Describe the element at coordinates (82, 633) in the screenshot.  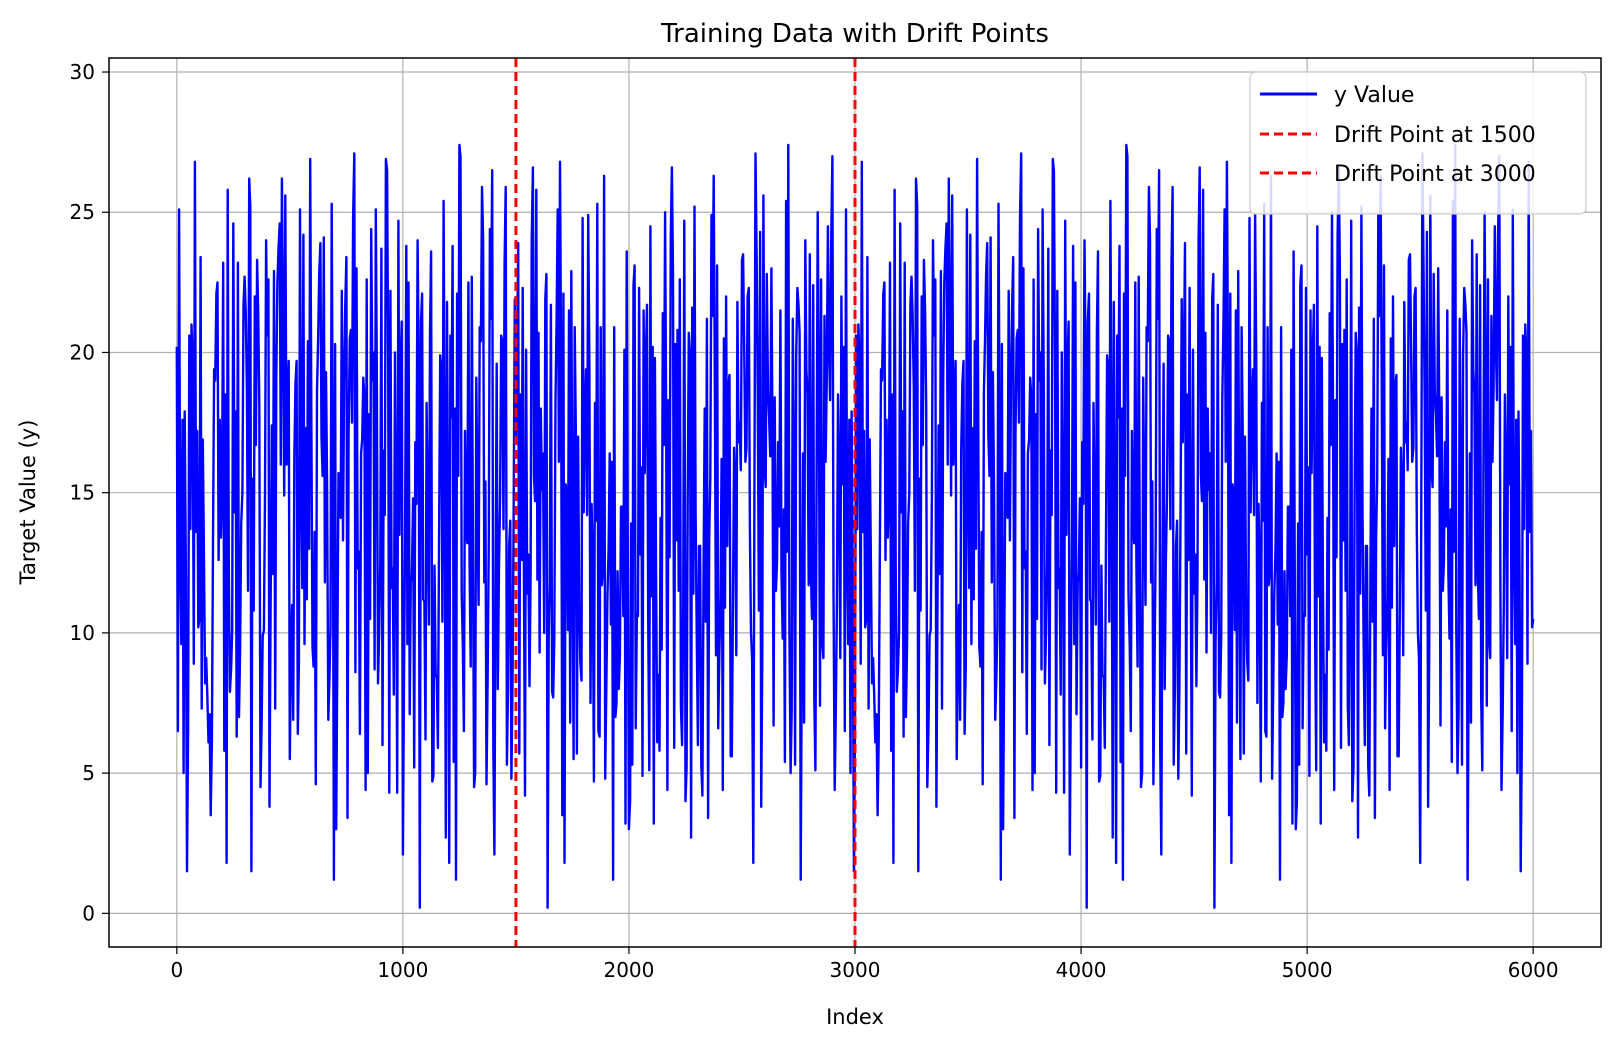
I see `y-tick-label: 10` at that location.